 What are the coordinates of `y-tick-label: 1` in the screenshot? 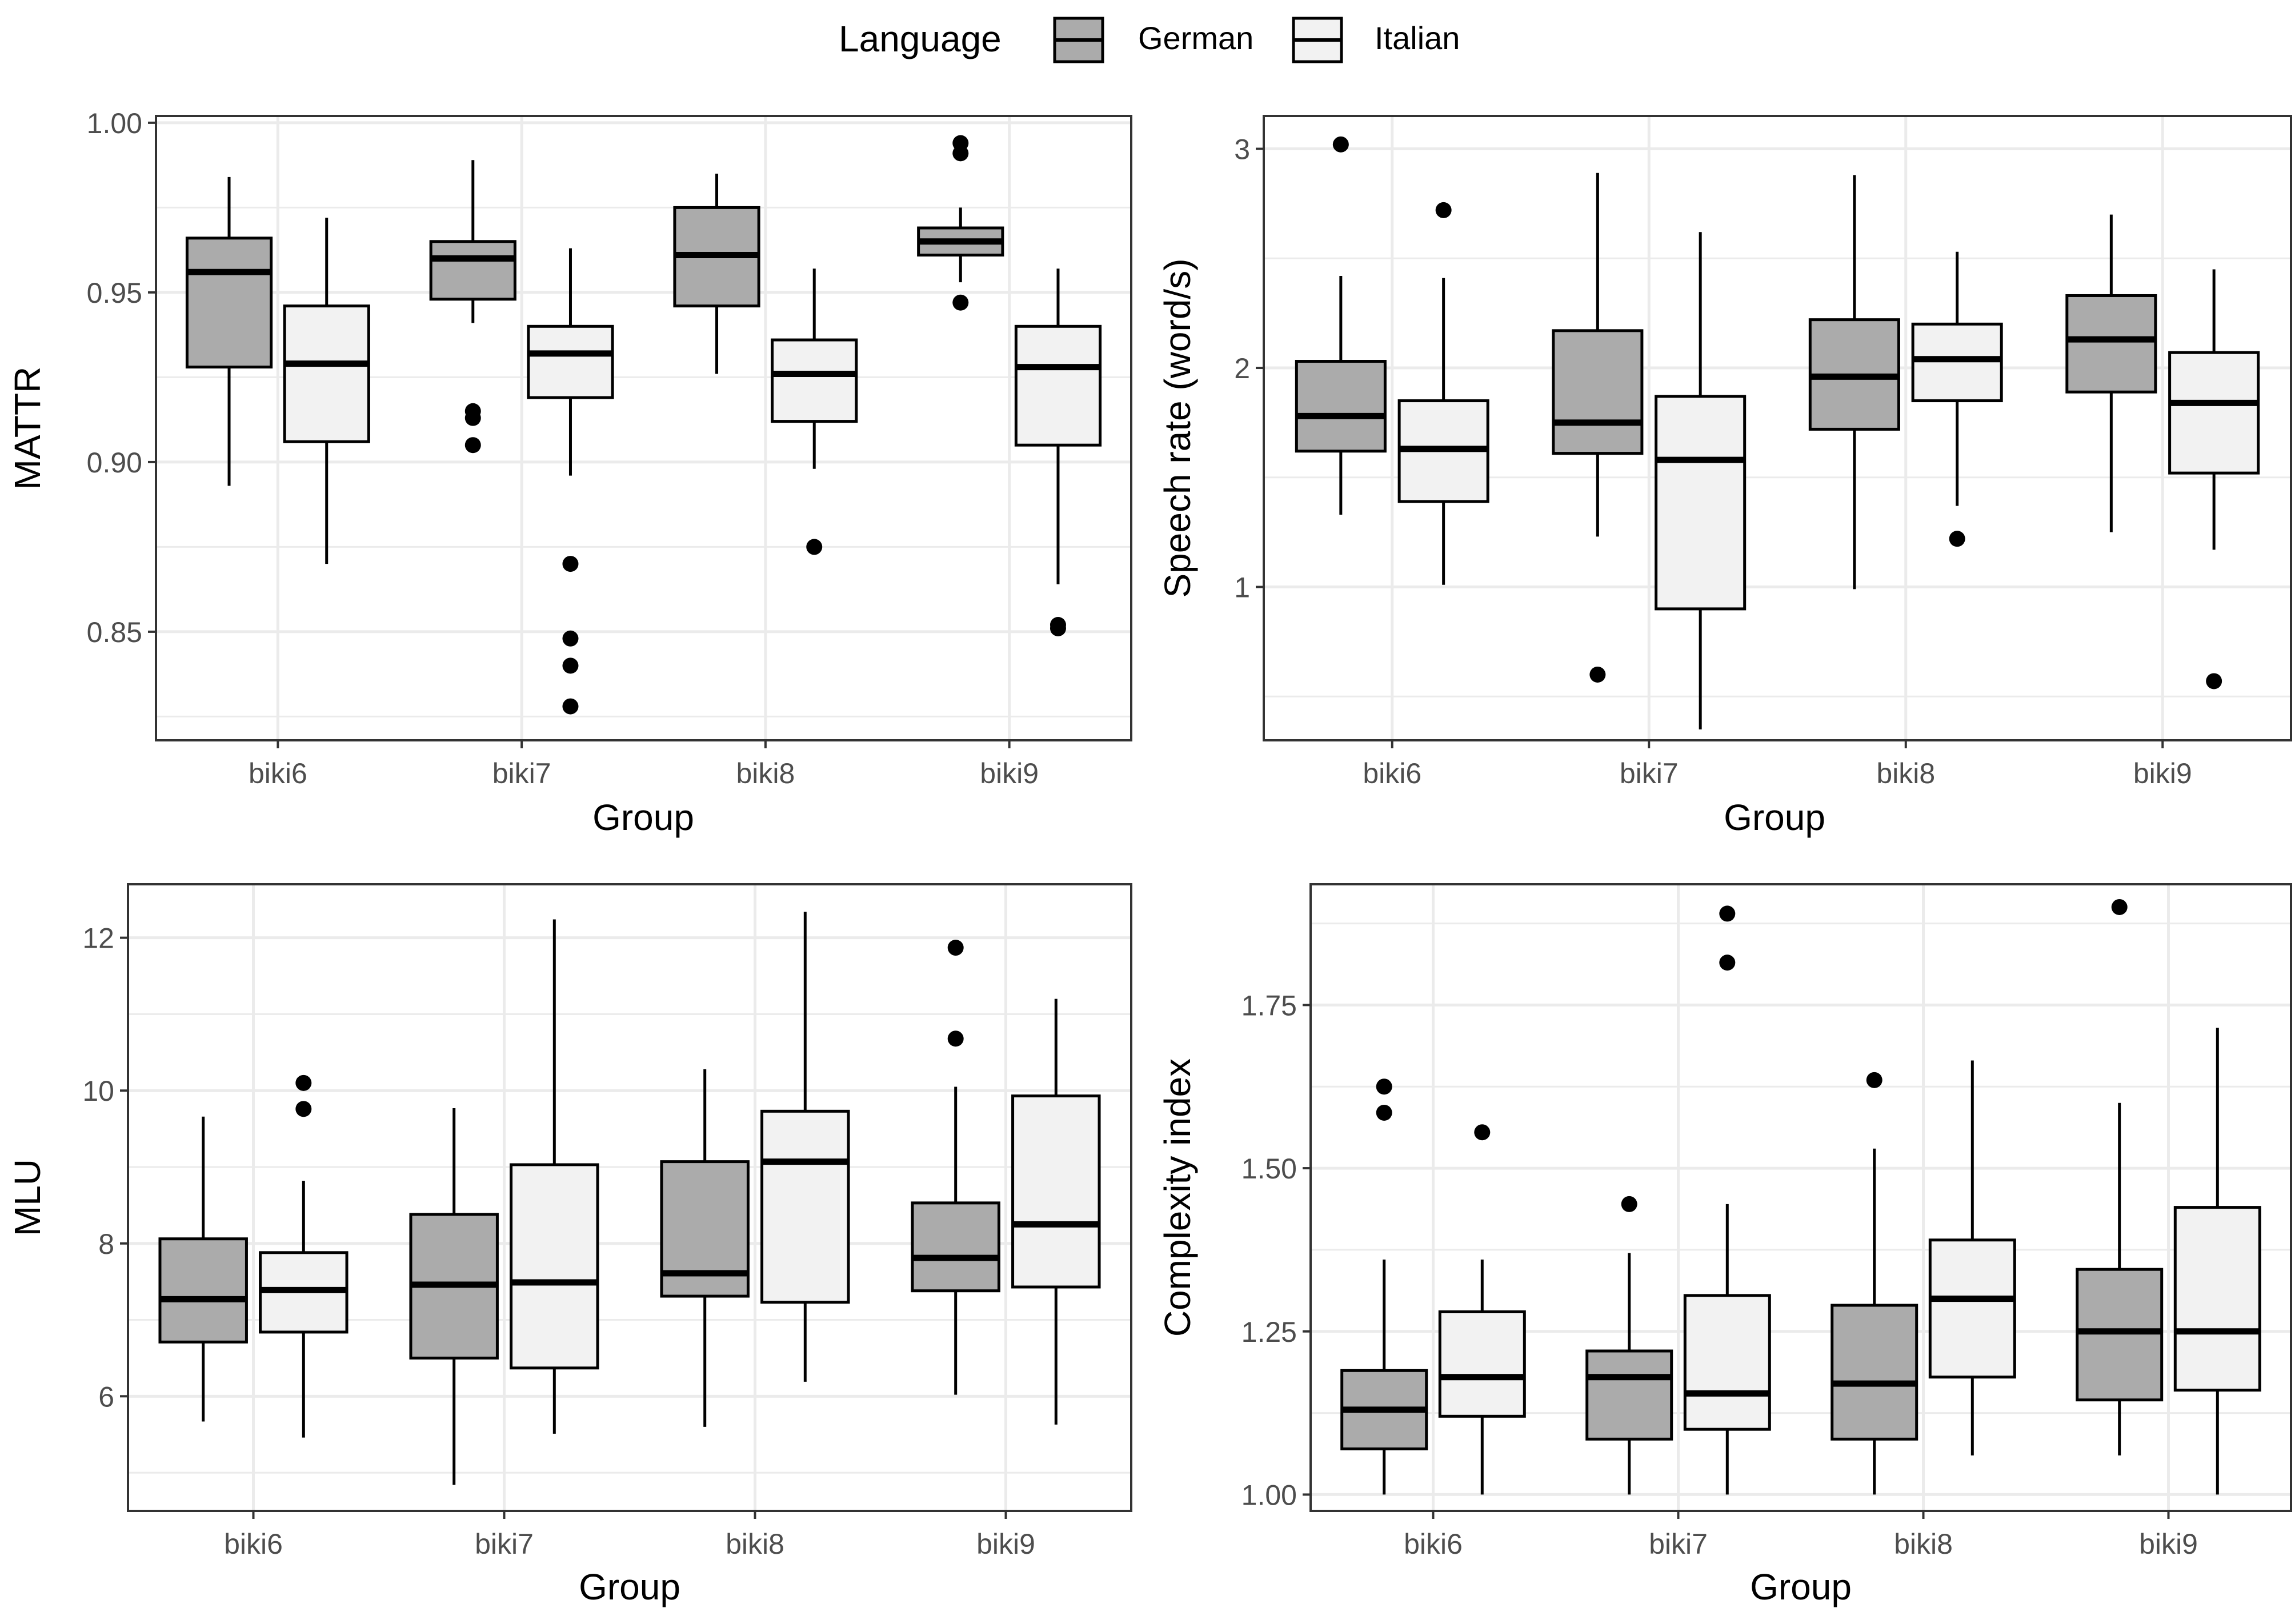 It's located at (1242, 588).